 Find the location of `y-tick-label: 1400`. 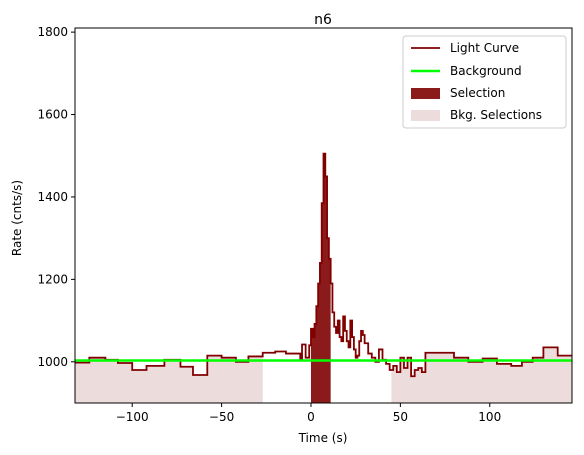

y-tick-label: 1400 is located at coordinates (52, 197).